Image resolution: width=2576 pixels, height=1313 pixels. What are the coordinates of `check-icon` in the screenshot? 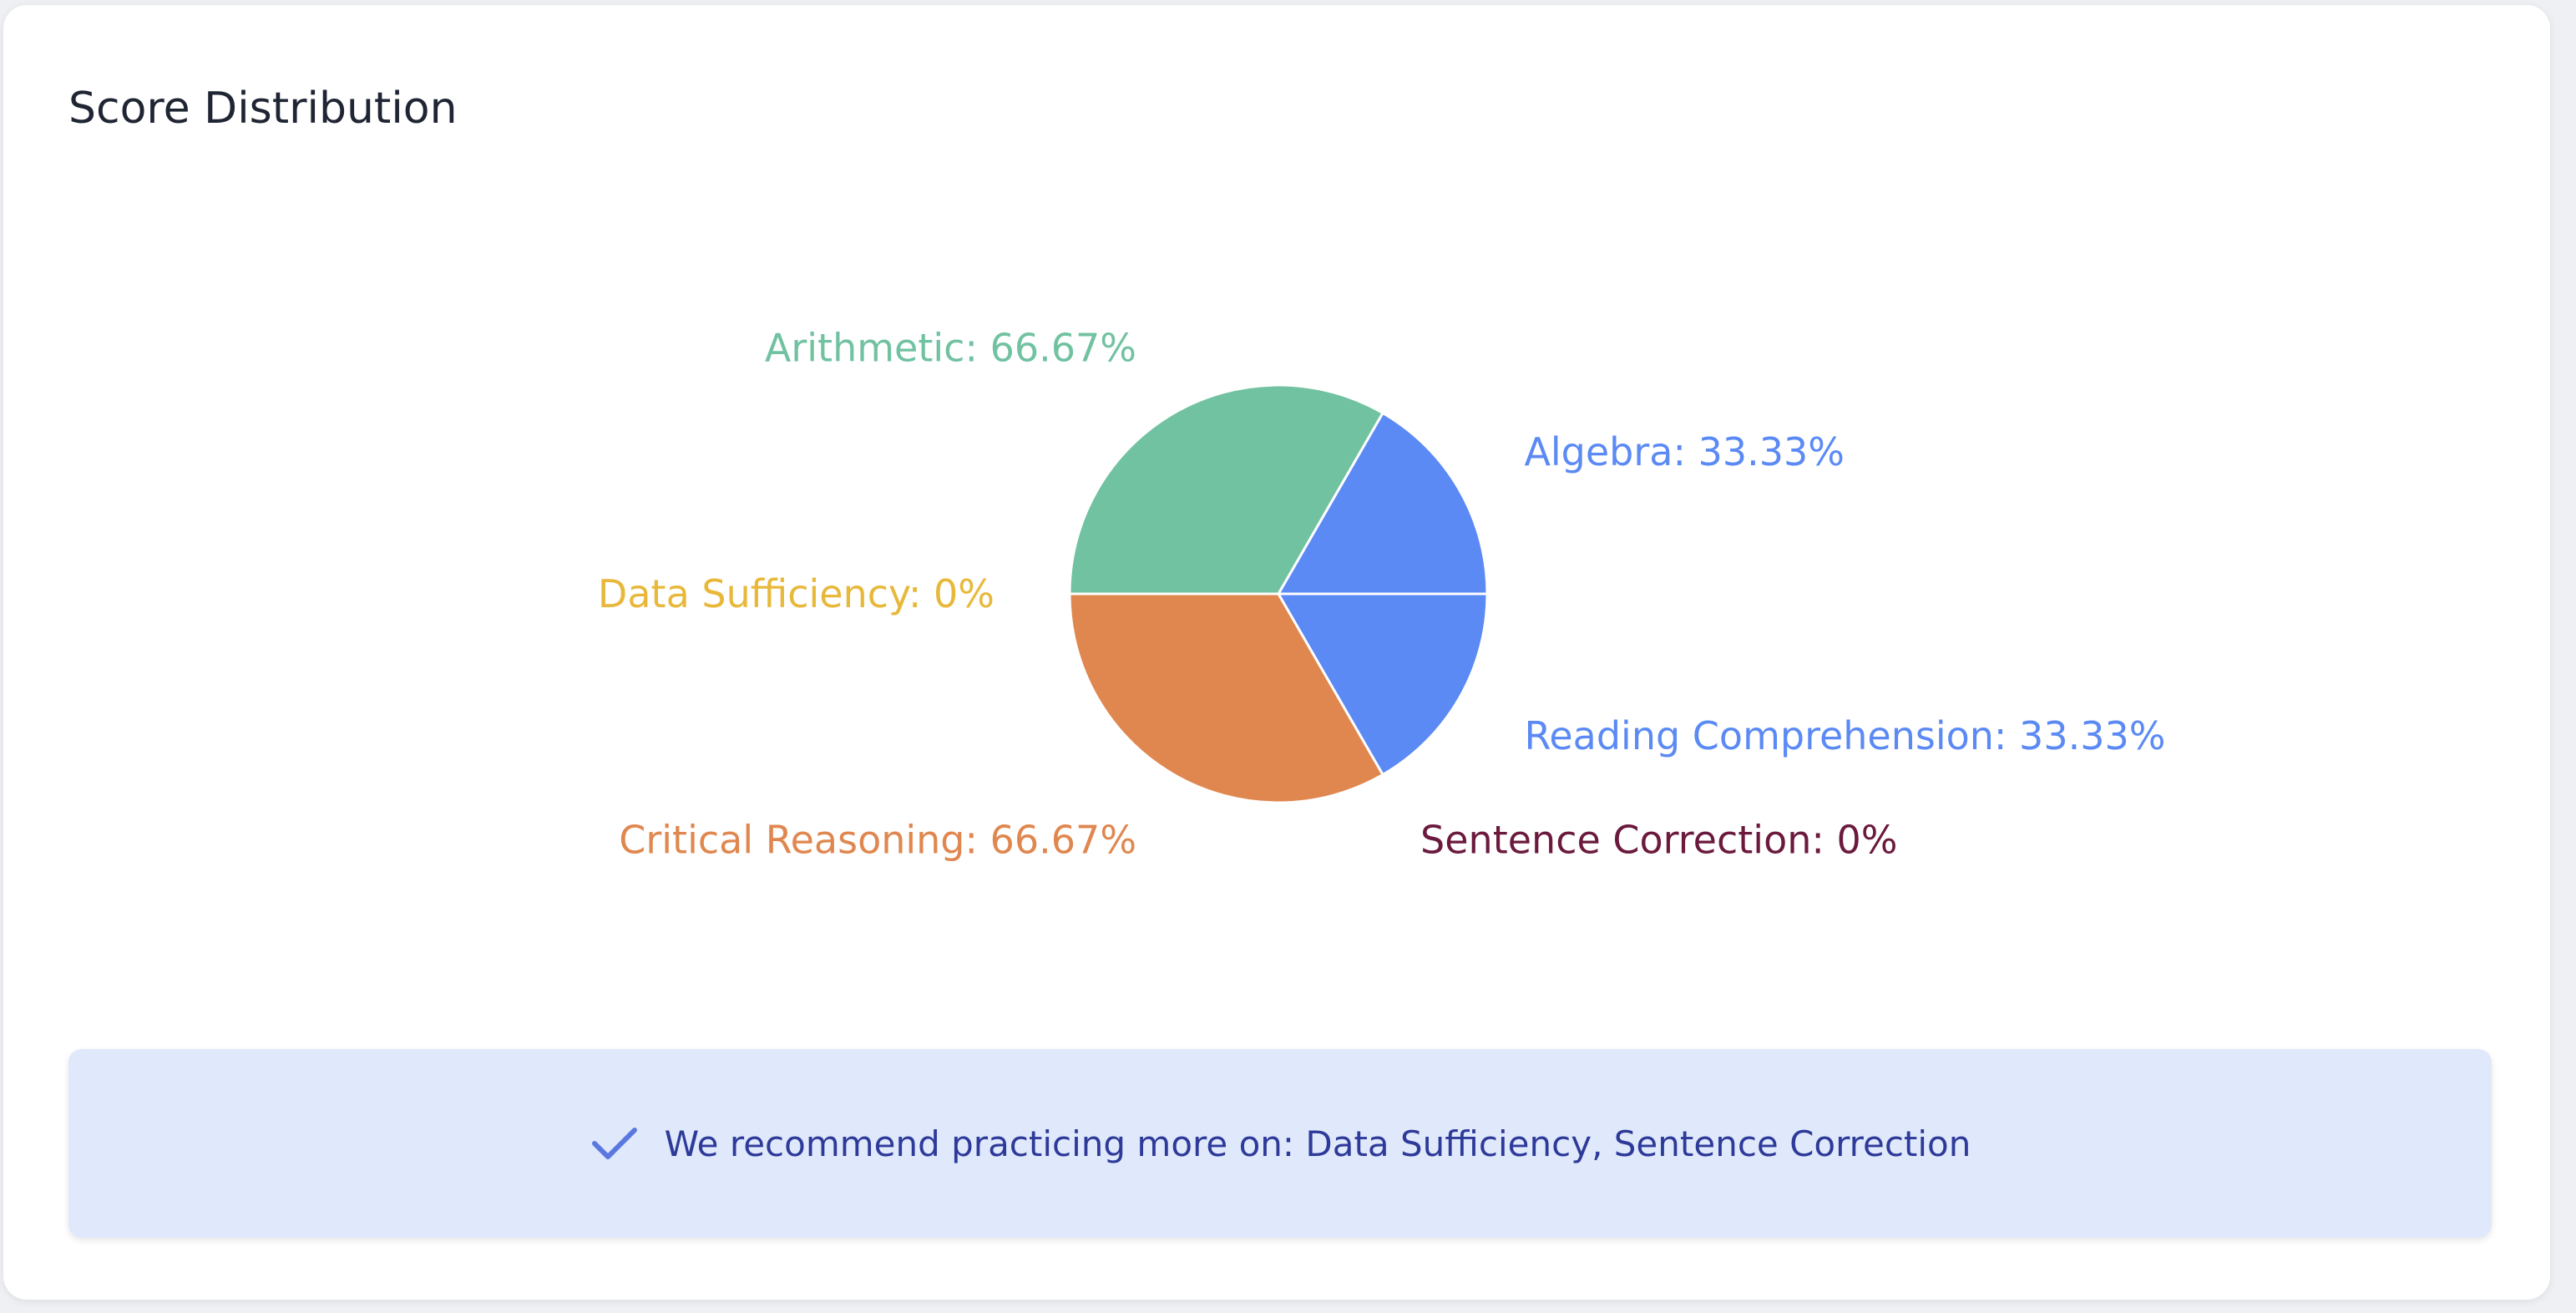 It's located at (614, 1143).